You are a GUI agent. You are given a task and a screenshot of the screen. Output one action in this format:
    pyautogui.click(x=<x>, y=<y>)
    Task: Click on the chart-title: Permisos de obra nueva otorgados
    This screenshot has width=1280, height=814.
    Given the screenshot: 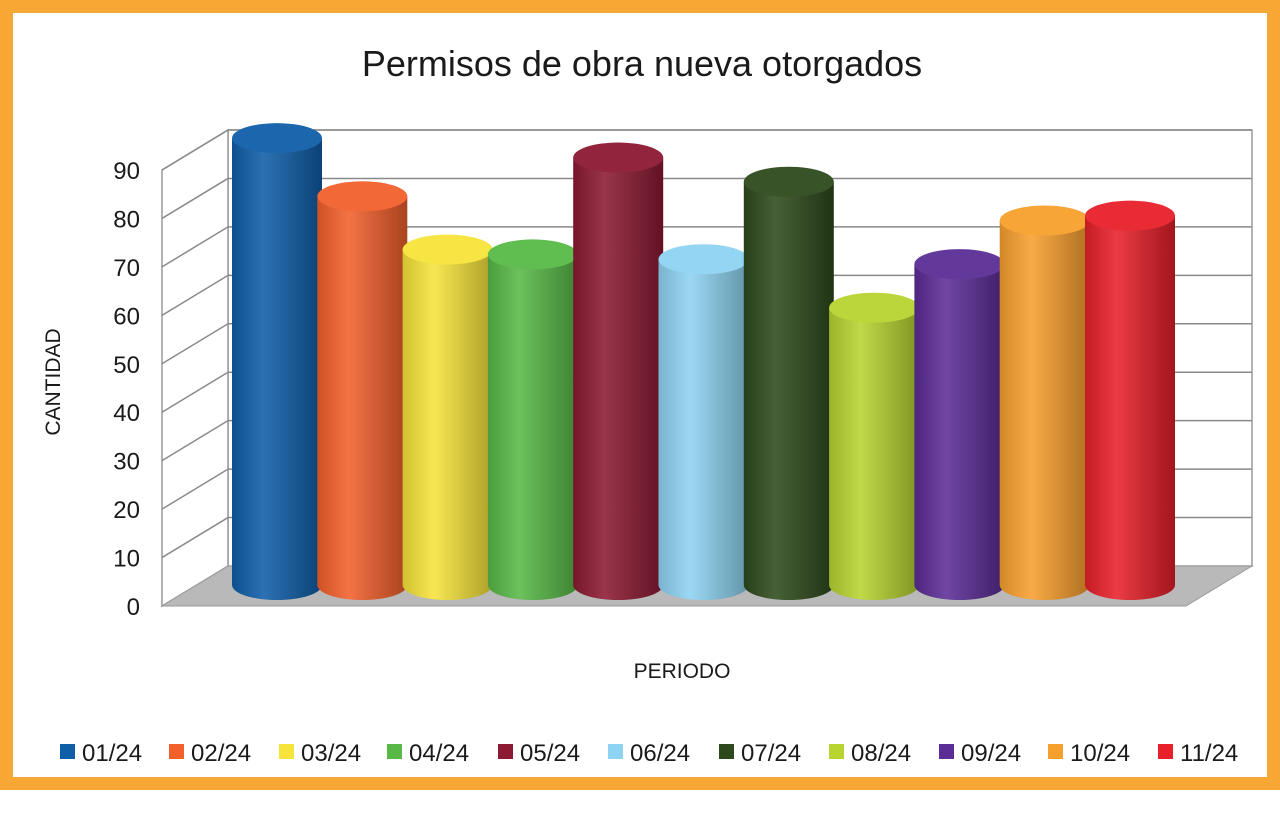 What is the action you would take?
    pyautogui.click(x=642, y=63)
    